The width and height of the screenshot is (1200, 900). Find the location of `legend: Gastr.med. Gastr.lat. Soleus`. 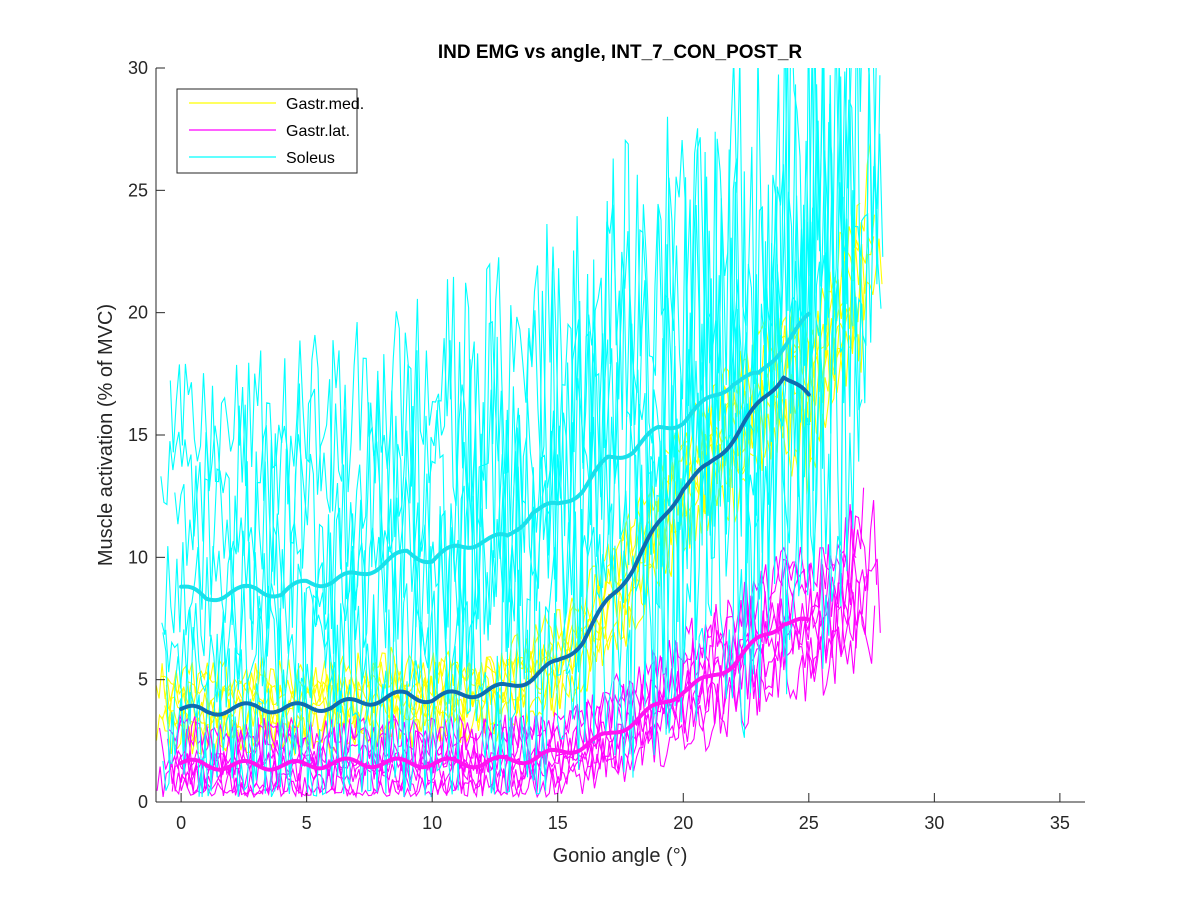

legend: Gastr.med. Gastr.lat. Soleus is located at coordinates (270, 131).